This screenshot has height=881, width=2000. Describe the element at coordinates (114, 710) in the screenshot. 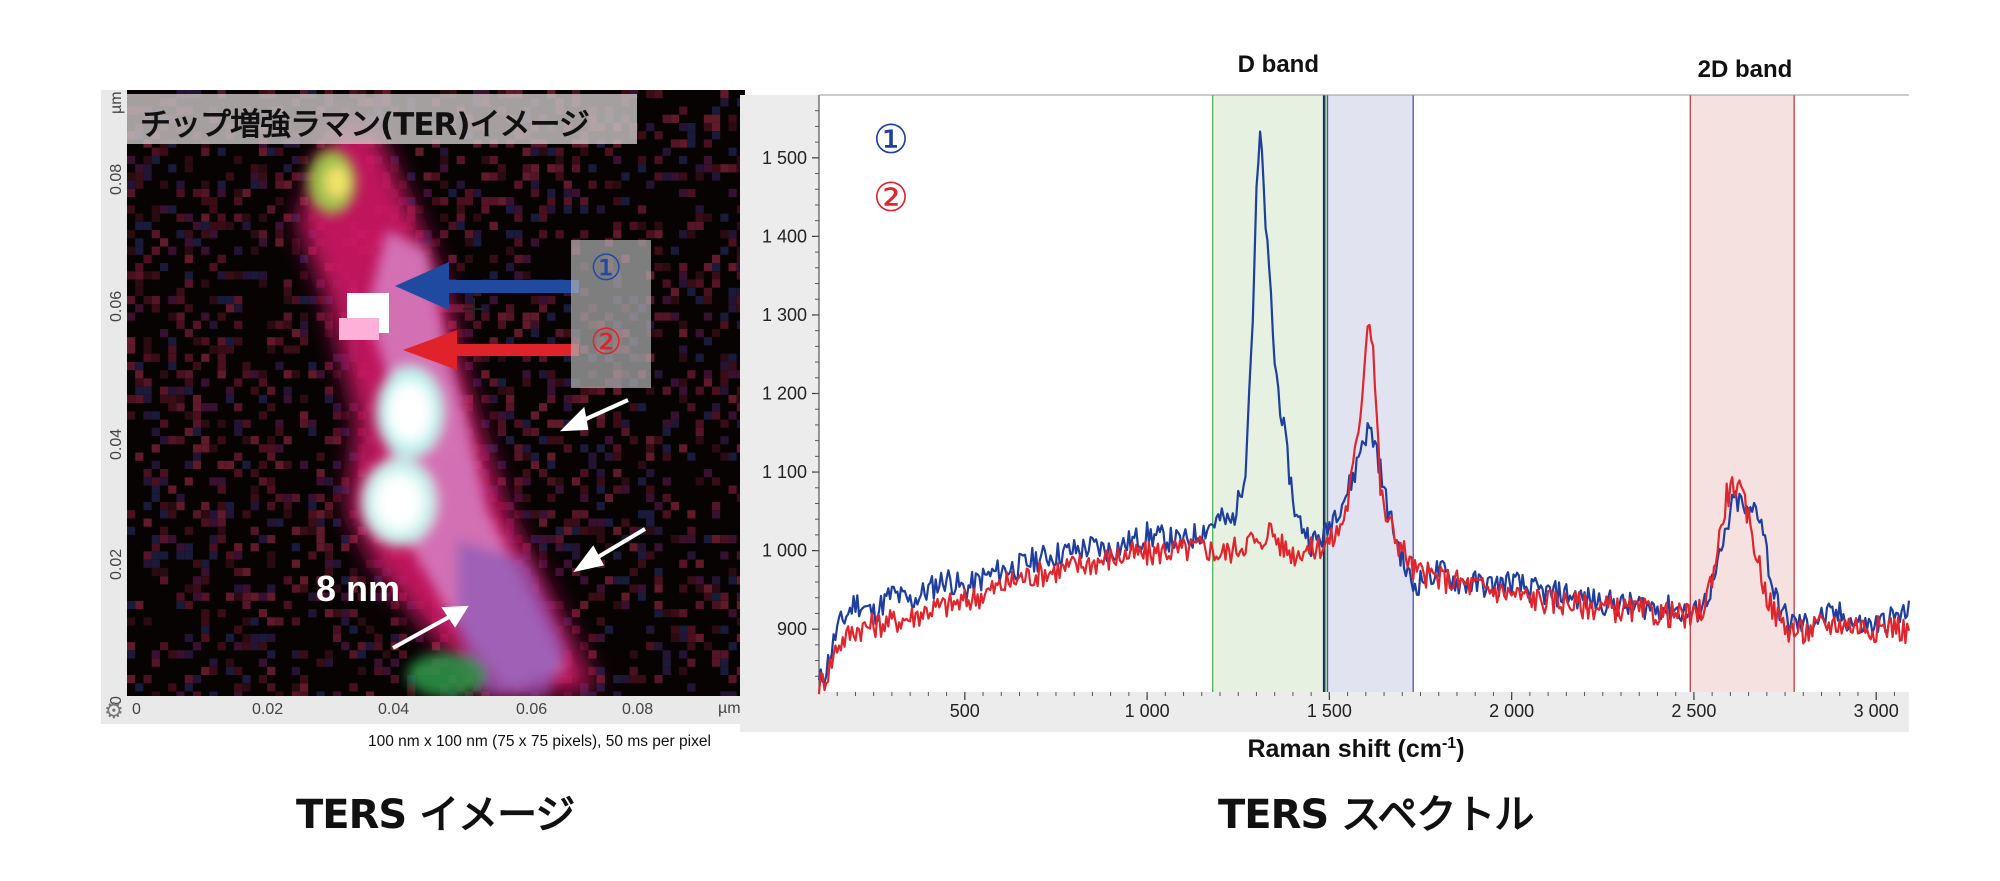

I see `gear-icon: ⚙` at that location.